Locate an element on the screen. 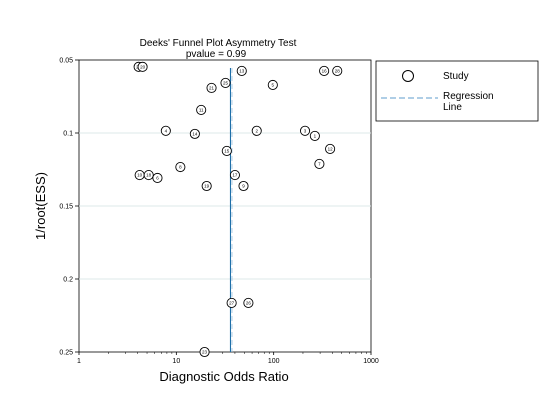 The image size is (550, 402). chart-title: Deeks' Funnel Plot Asymmetry Test is located at coordinates (218, 43).